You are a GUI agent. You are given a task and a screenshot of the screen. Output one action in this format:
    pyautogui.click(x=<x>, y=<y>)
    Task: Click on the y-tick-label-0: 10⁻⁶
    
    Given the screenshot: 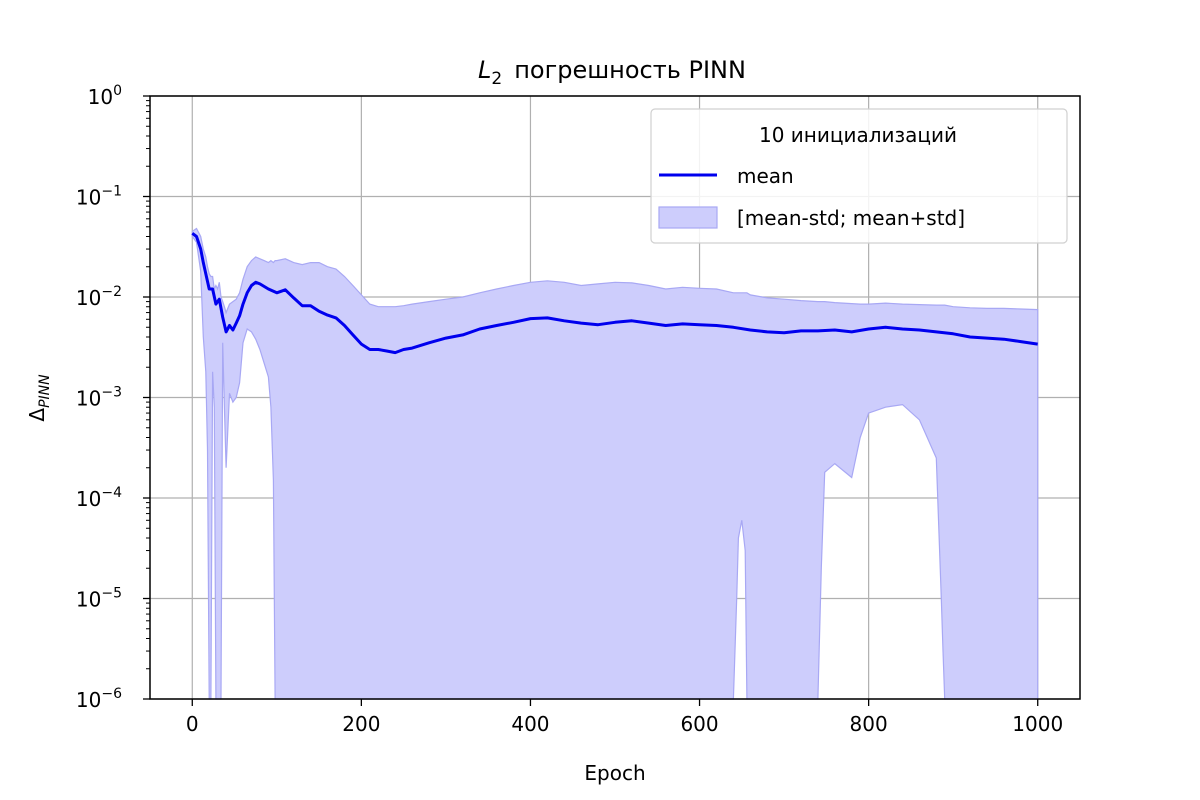 What is the action you would take?
    pyautogui.click(x=99, y=699)
    